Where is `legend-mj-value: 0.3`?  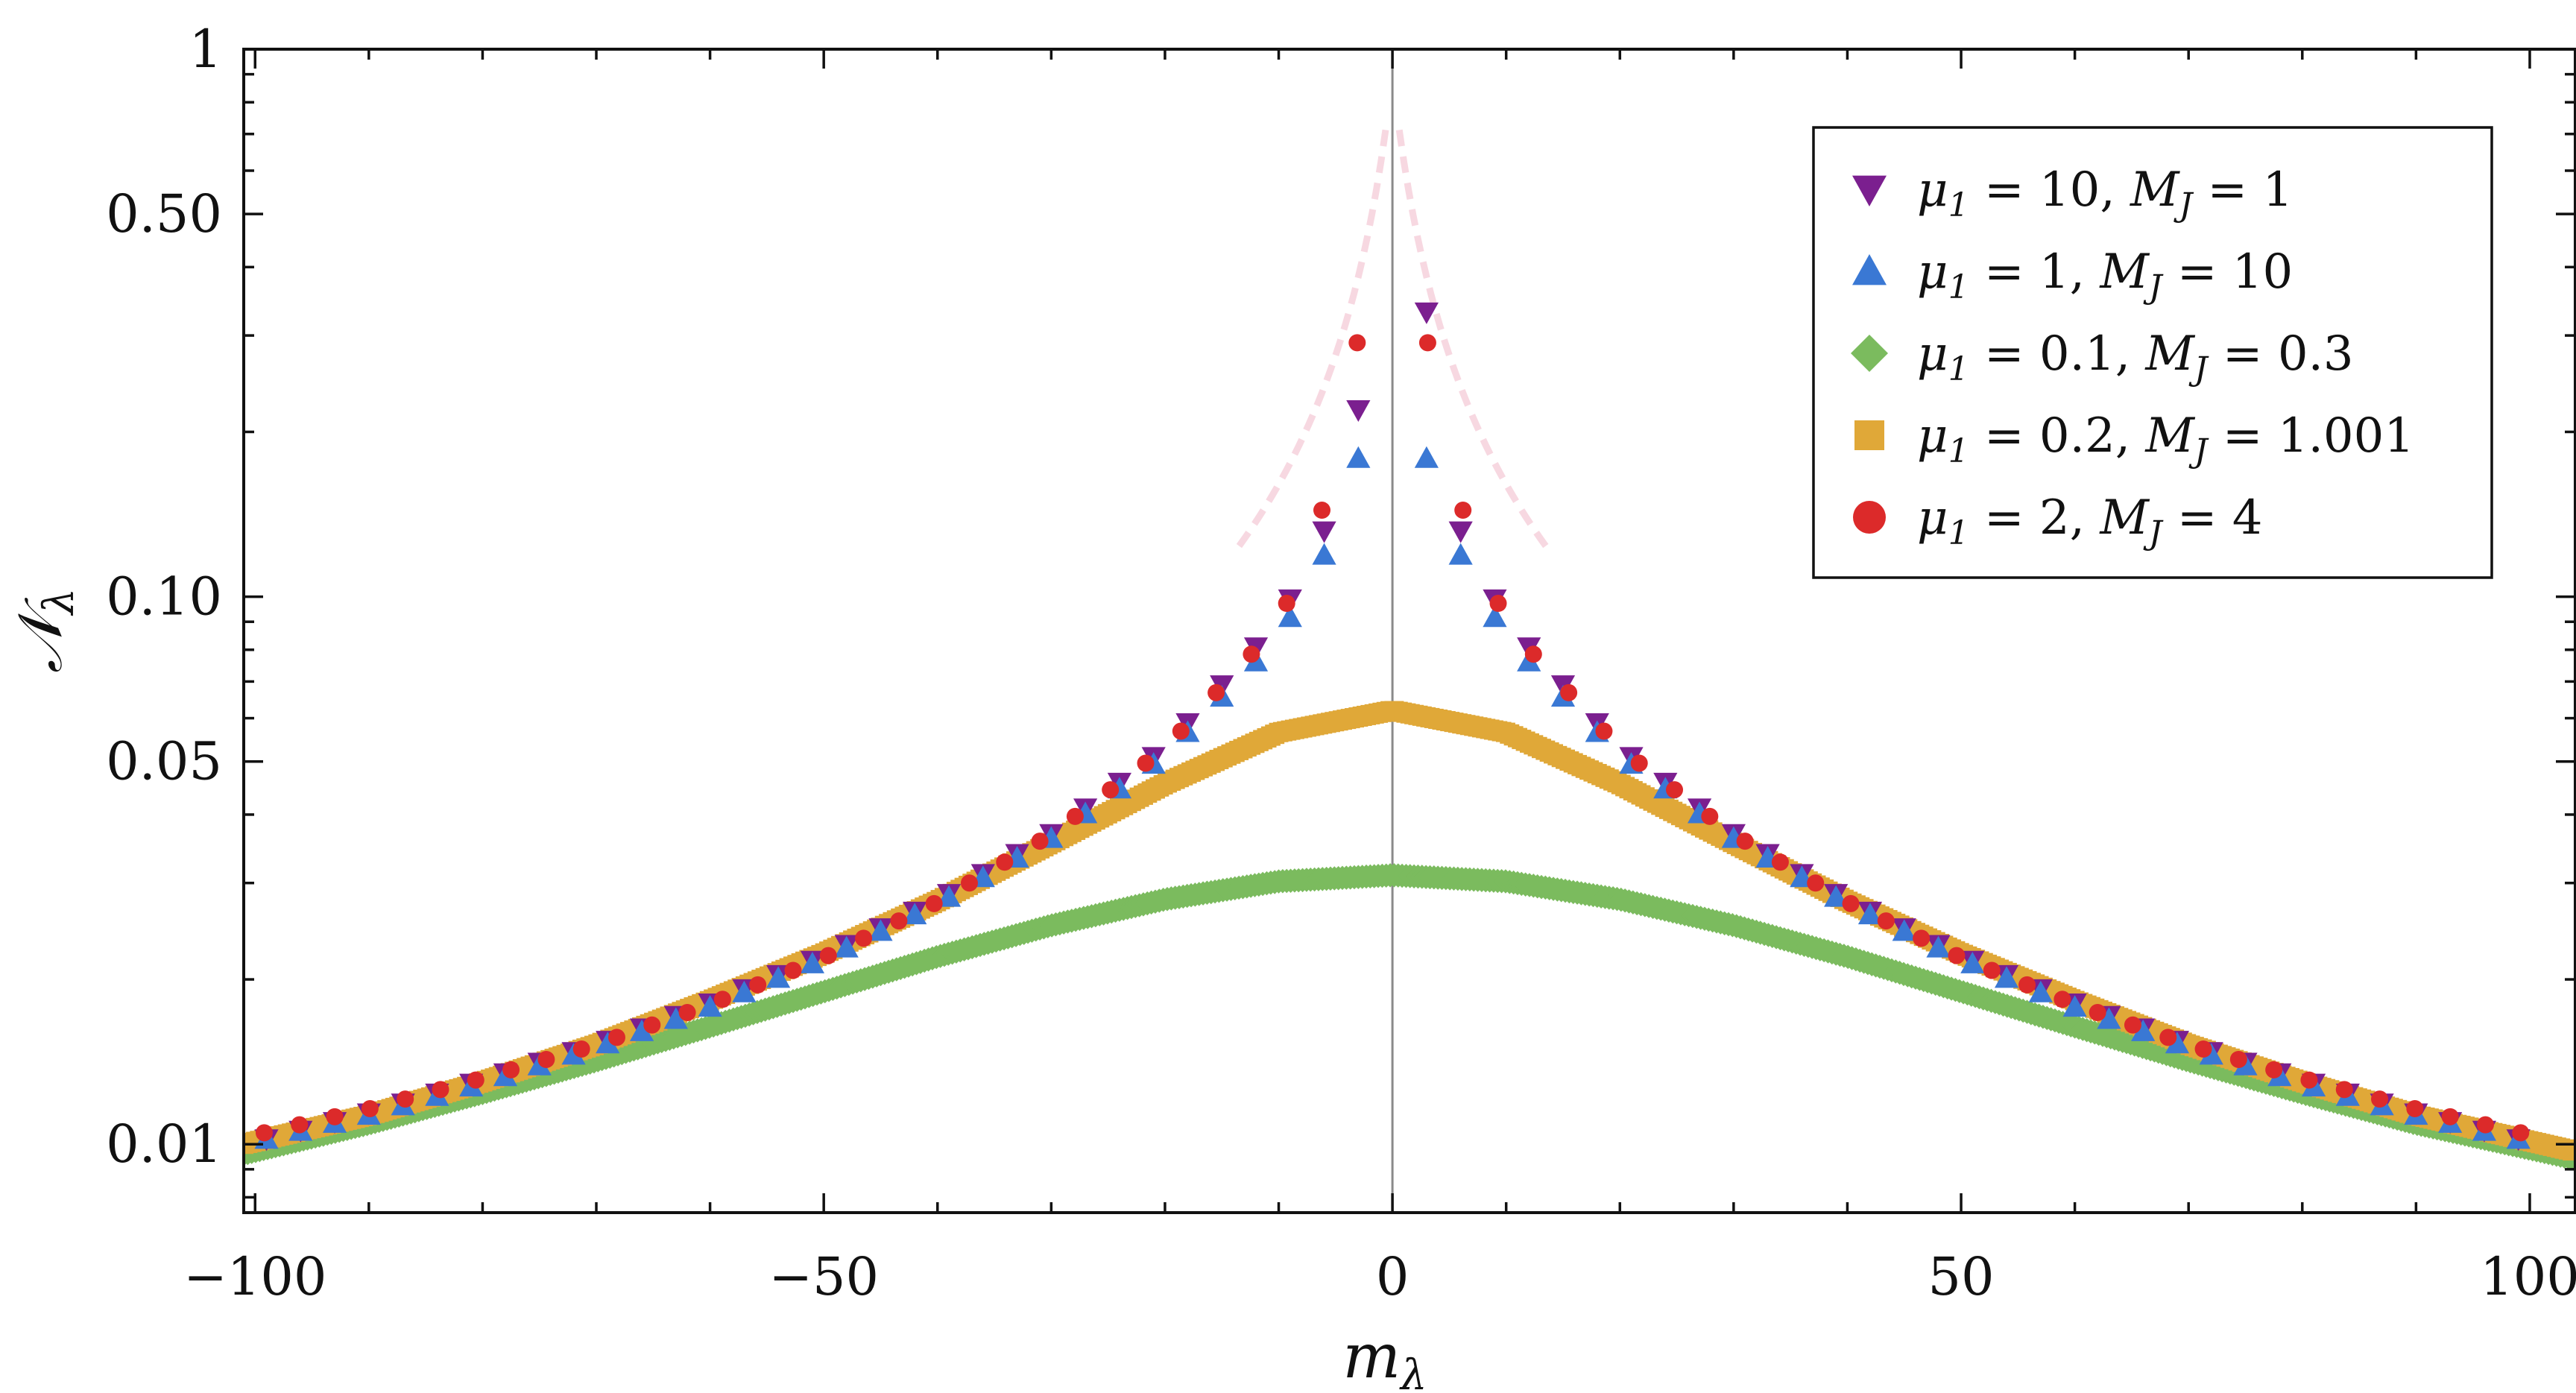
legend-mj-value: 0.3 is located at coordinates (2316, 354).